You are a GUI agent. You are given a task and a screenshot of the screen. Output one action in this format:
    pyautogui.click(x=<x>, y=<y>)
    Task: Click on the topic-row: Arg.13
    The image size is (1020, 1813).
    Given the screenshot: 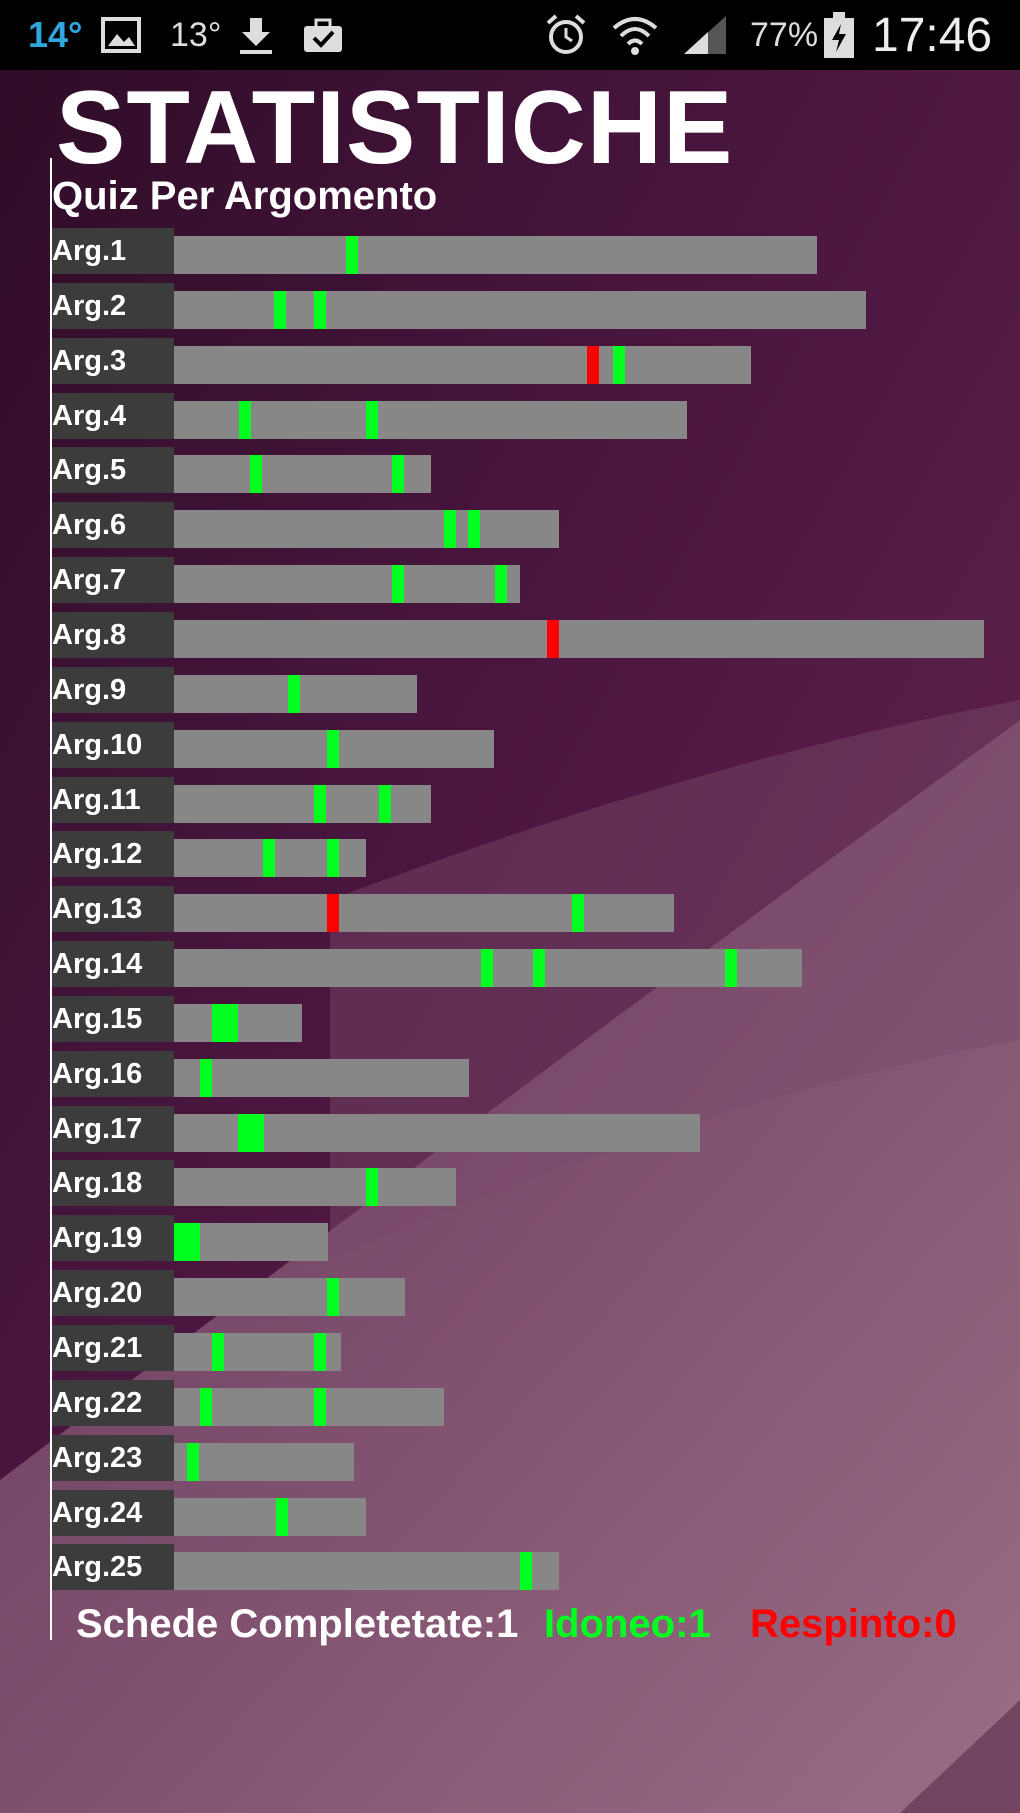 What is the action you would take?
    pyautogui.click(x=527, y=909)
    